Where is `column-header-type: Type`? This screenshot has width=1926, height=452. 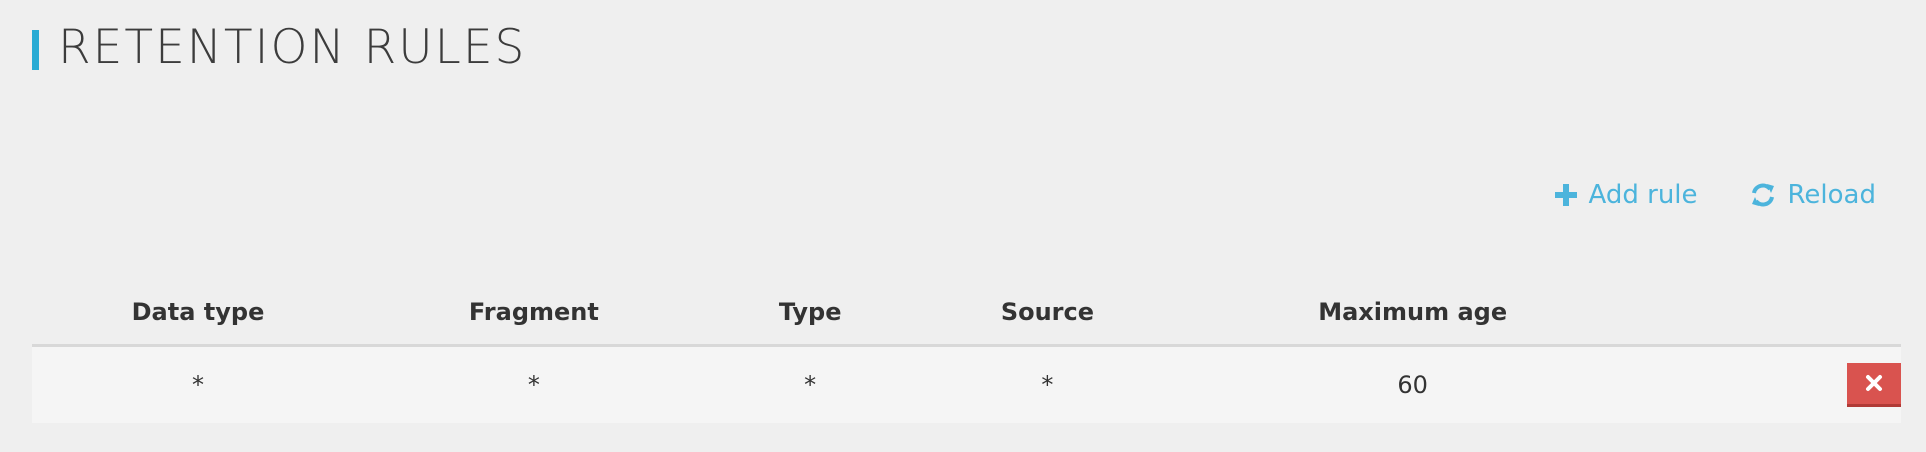
column-header-type: Type is located at coordinates (810, 313).